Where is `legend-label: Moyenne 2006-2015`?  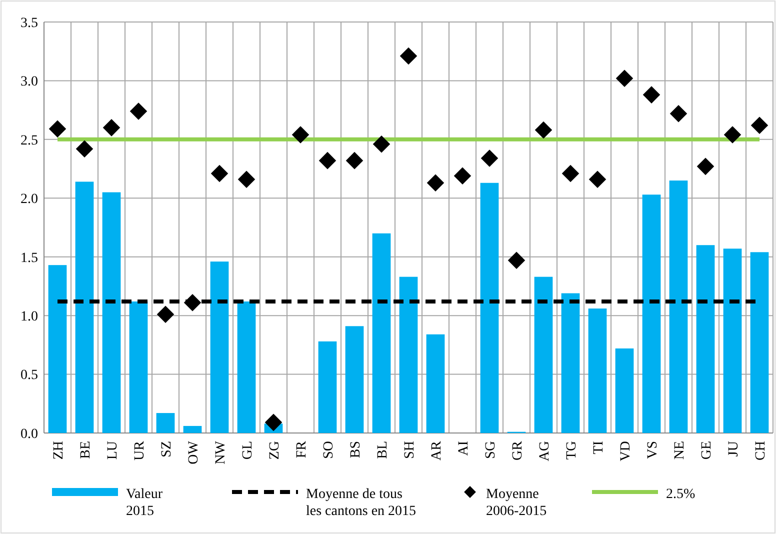
legend-label: Moyenne 2006-2015 is located at coordinates (516, 503).